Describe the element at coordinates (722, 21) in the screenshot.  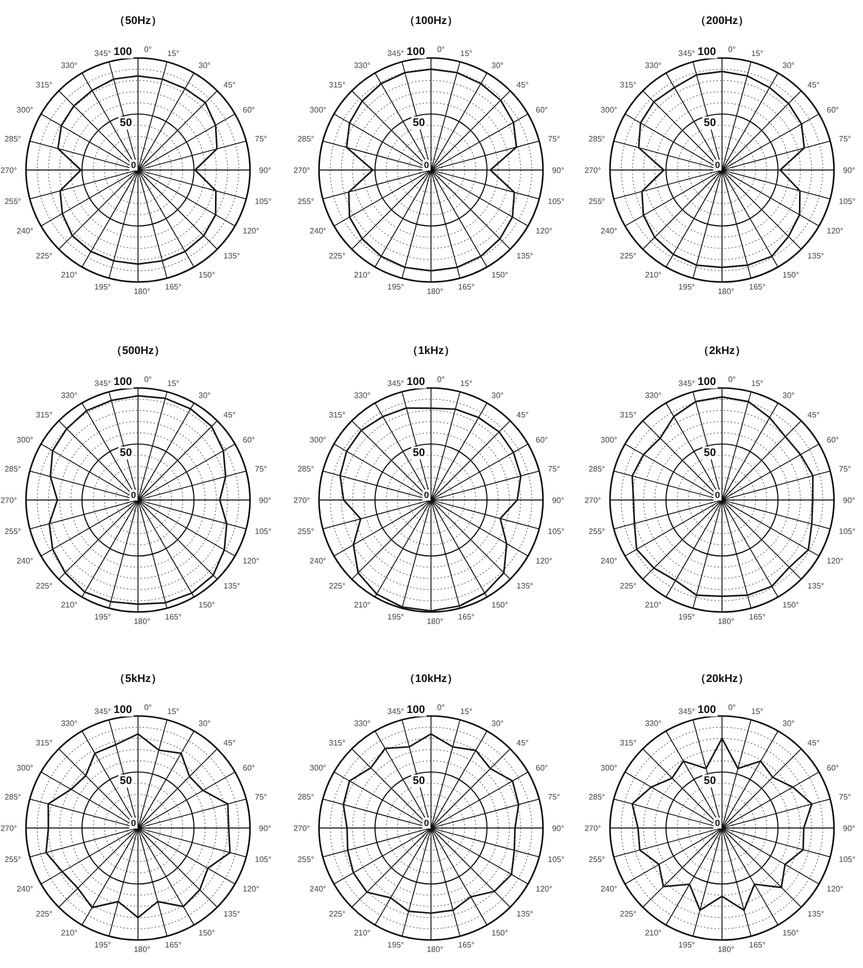
I see `chart-title: （200Hz）` at that location.